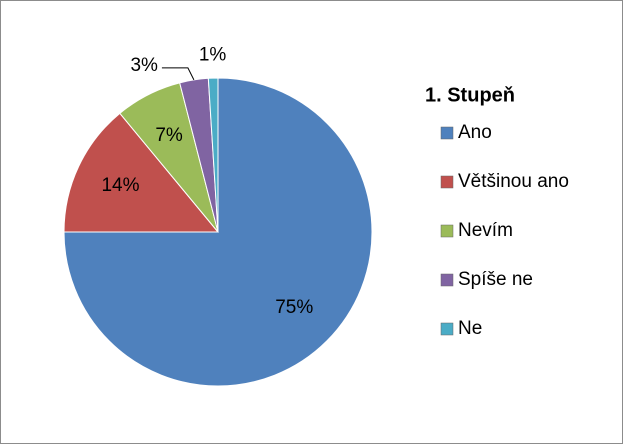 Image resolution: width=623 pixels, height=444 pixels. Describe the element at coordinates (470, 328) in the screenshot. I see `legend-label: Ne` at that location.